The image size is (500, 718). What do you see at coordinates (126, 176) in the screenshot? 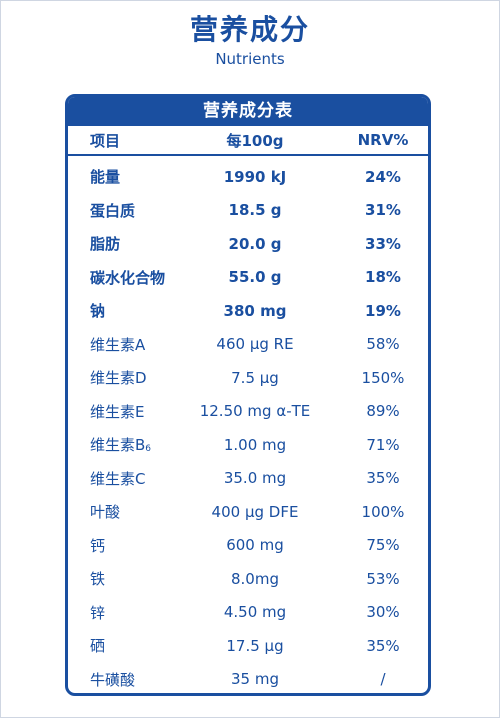
I see `nutrient-name: 能量` at bounding box center [126, 176].